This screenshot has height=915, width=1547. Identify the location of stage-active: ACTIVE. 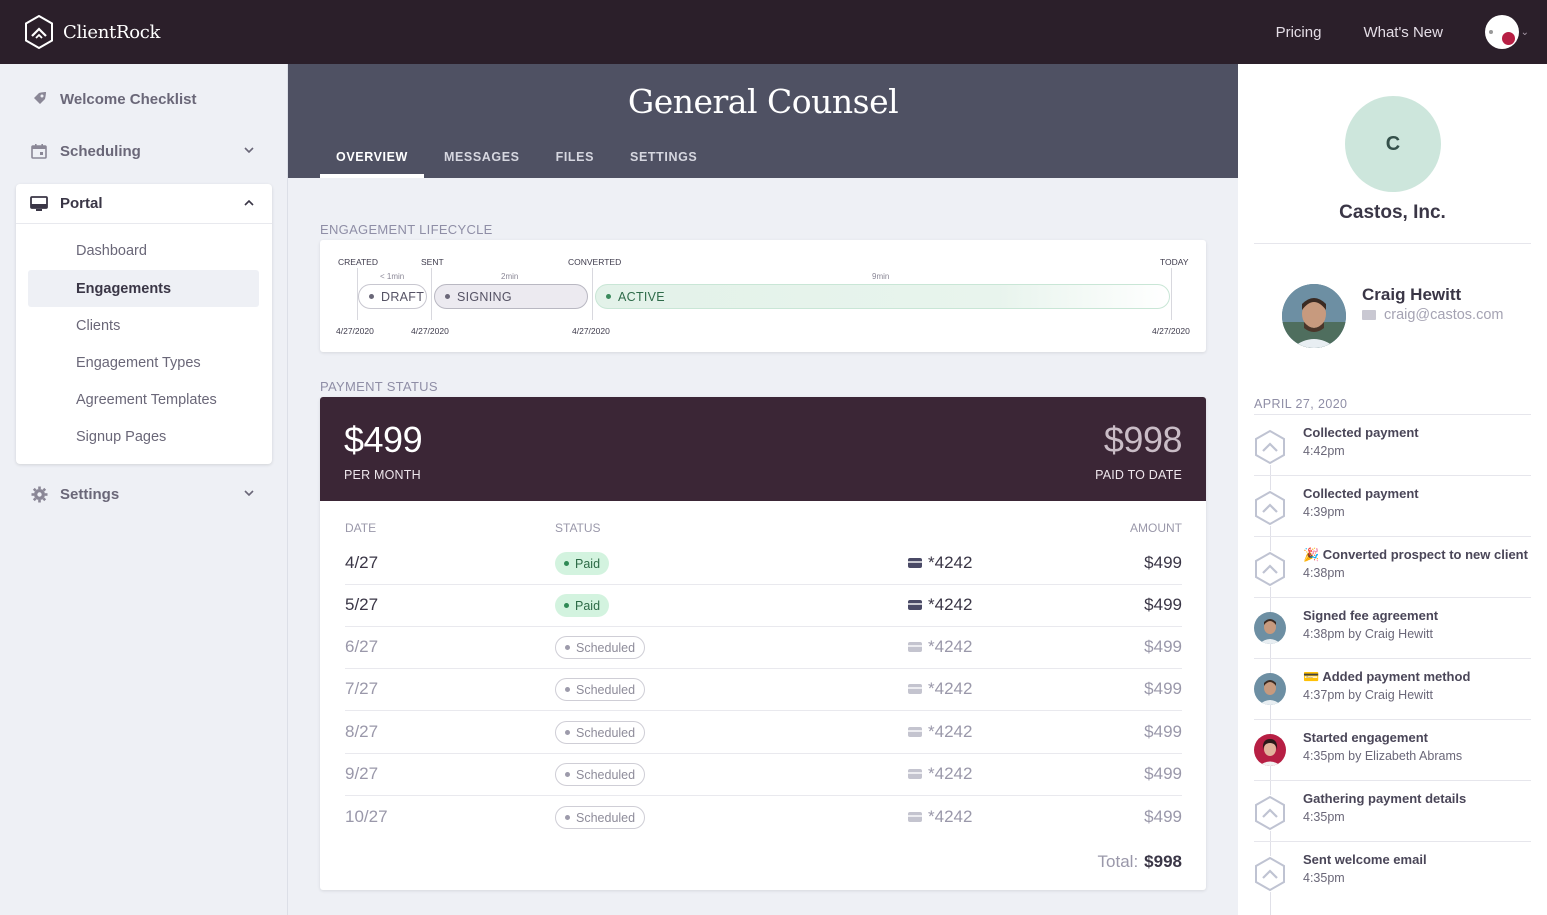
(882, 296).